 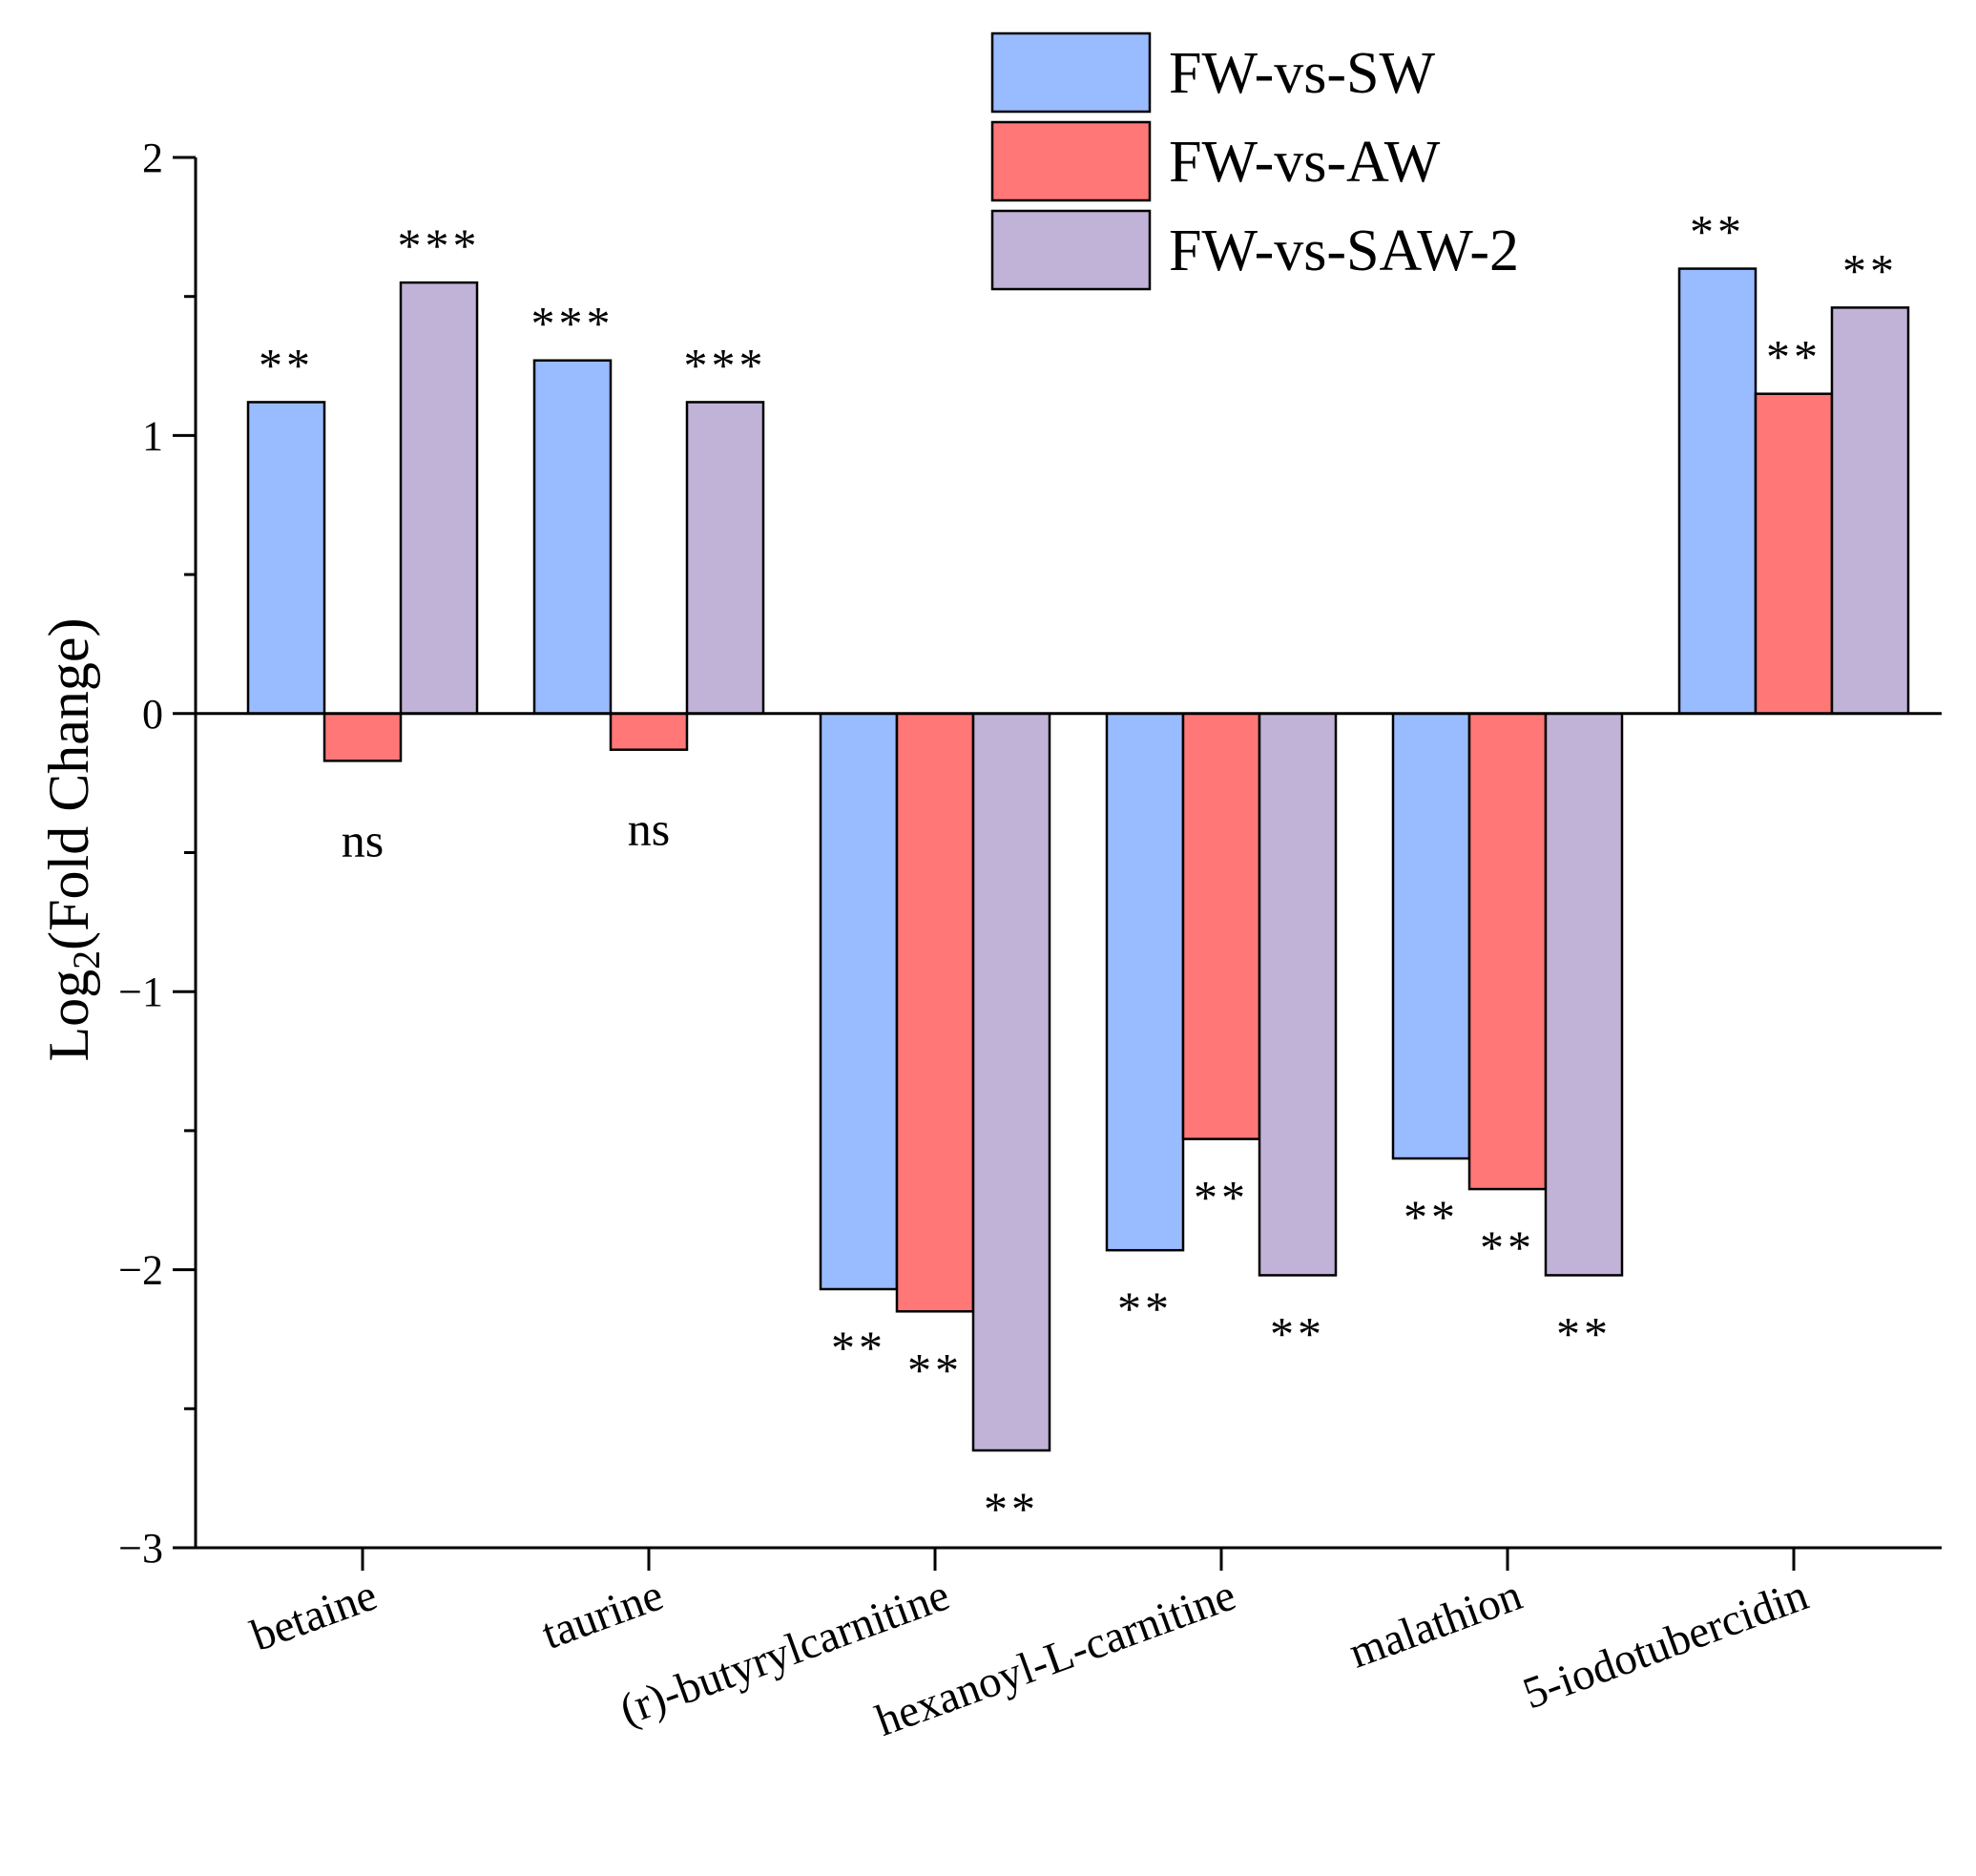 I want to click on x-category-label: betaine, so click(x=314, y=1615).